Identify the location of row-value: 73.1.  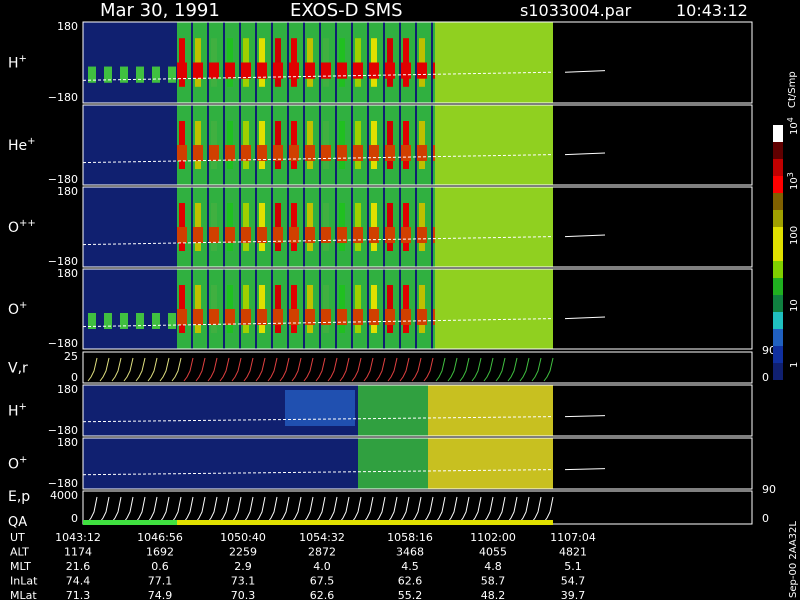
(243, 581).